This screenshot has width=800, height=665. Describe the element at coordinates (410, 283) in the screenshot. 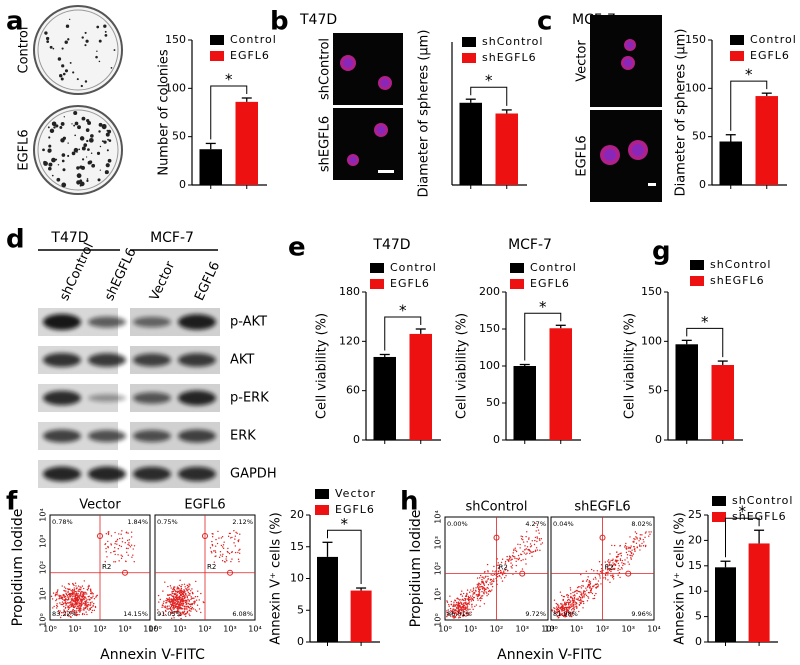

I see `legend-label: EGFL6` at that location.